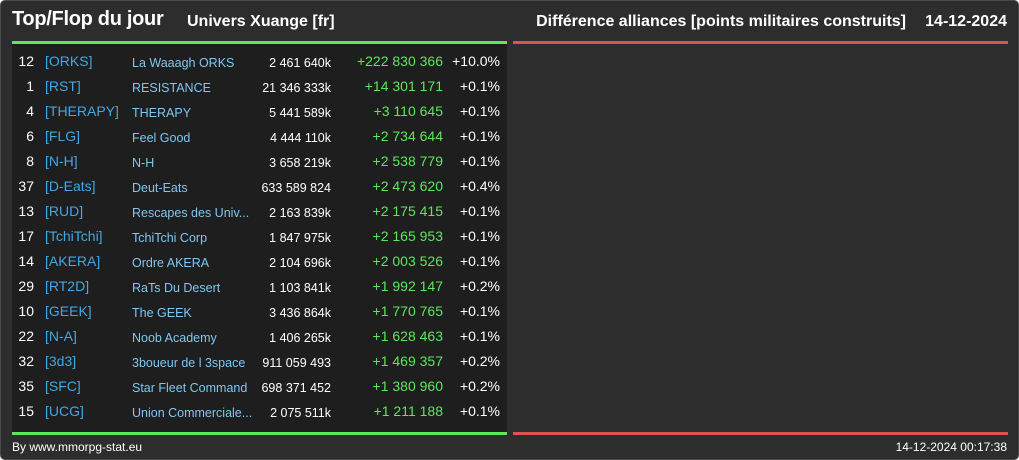 This screenshot has height=460, width=1019. Describe the element at coordinates (407, 336) in the screenshot. I see `points-difference: +1 628 463` at that location.